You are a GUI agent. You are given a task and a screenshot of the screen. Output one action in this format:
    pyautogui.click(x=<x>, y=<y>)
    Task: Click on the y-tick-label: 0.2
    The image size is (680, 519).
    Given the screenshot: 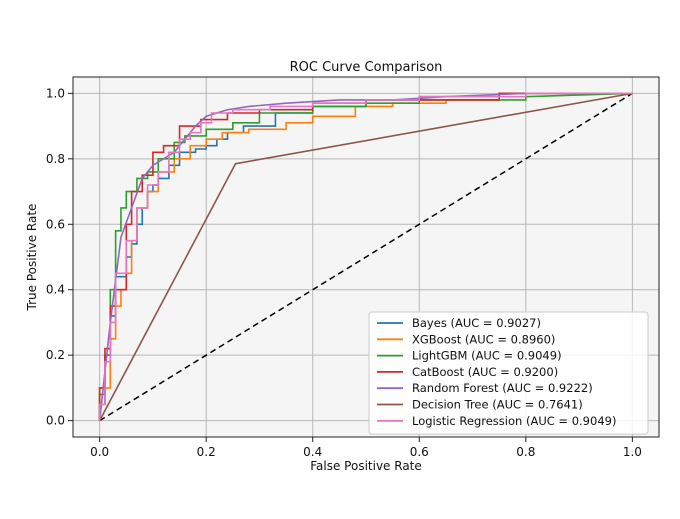 What is the action you would take?
    pyautogui.click(x=55, y=355)
    